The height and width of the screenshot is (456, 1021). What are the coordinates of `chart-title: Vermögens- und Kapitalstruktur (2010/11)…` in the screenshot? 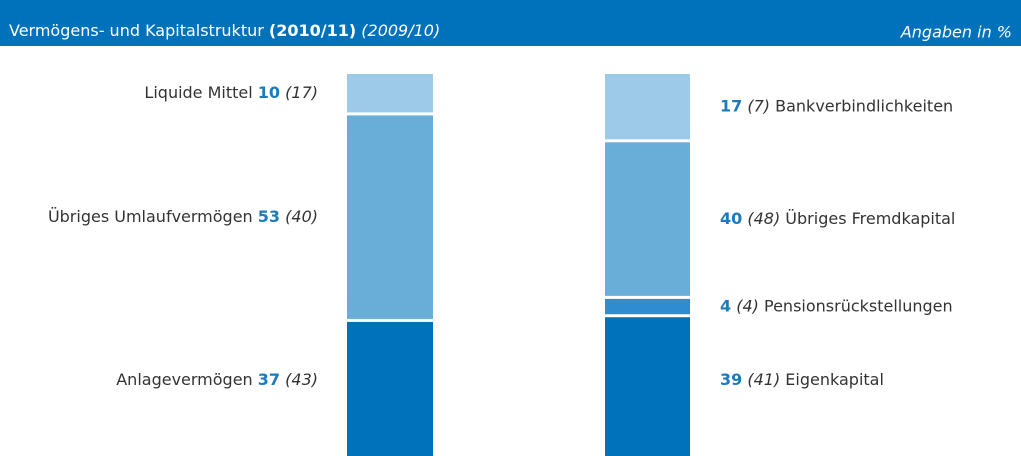 It's located at (224, 30).